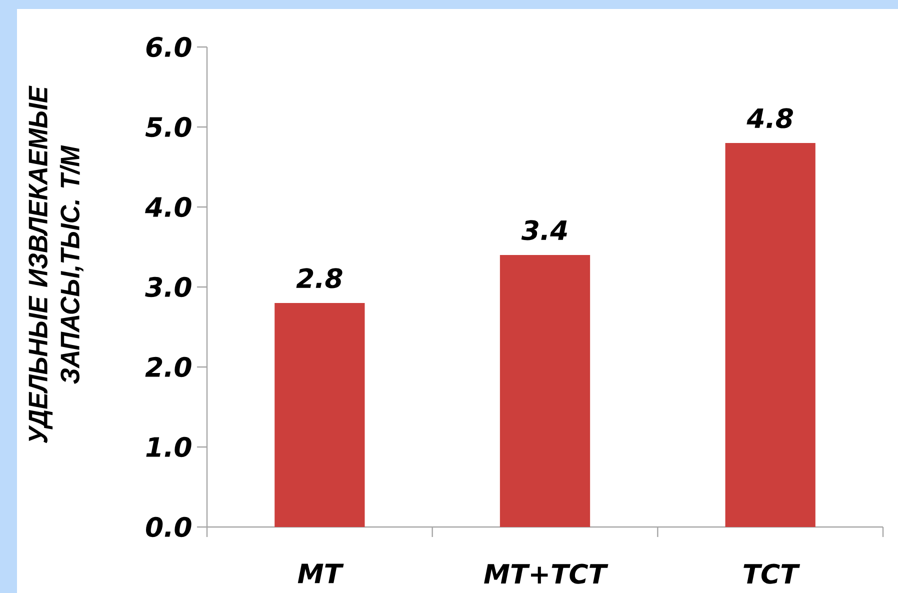 The height and width of the screenshot is (593, 898). I want to click on data-label: 4.8, so click(769, 118).